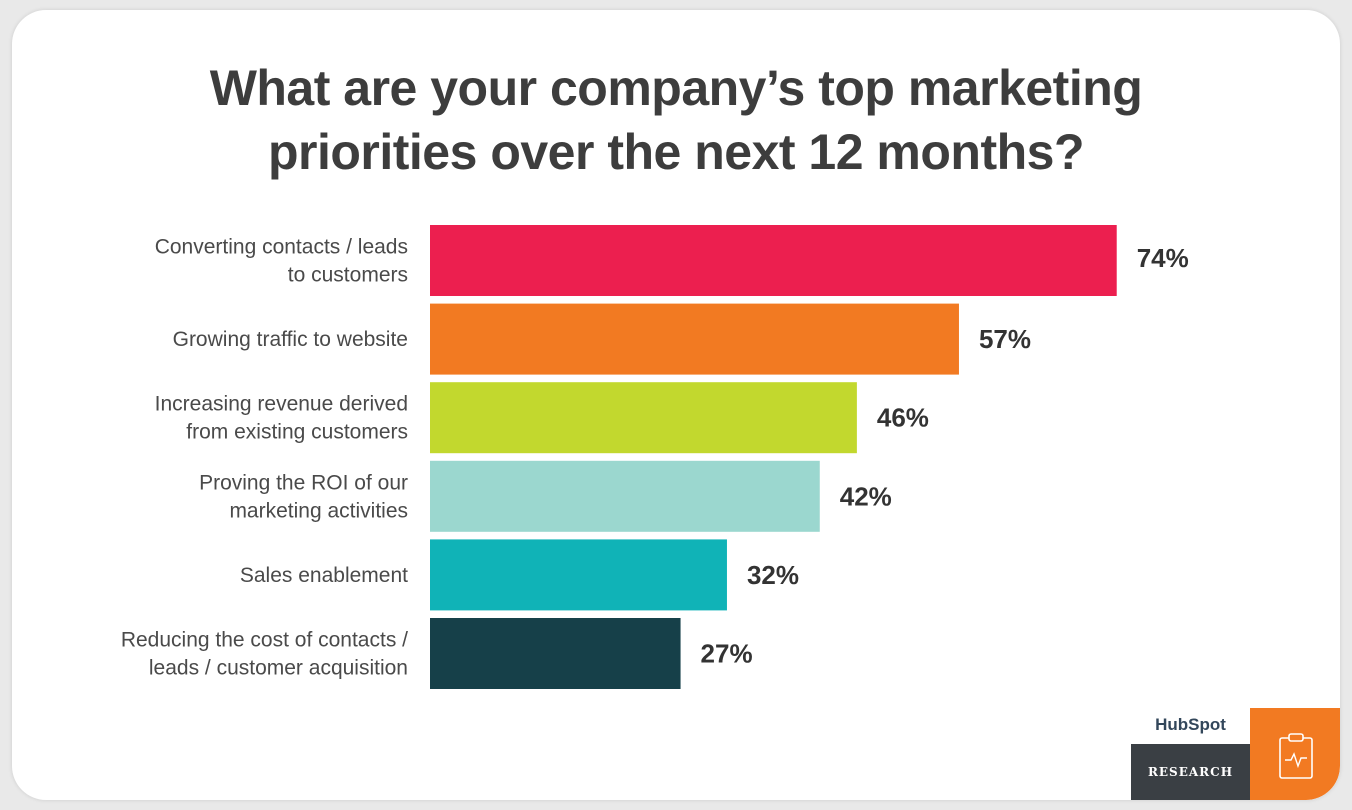  What do you see at coordinates (1190, 772) in the screenshot?
I see `research-label: RESEARCH` at bounding box center [1190, 772].